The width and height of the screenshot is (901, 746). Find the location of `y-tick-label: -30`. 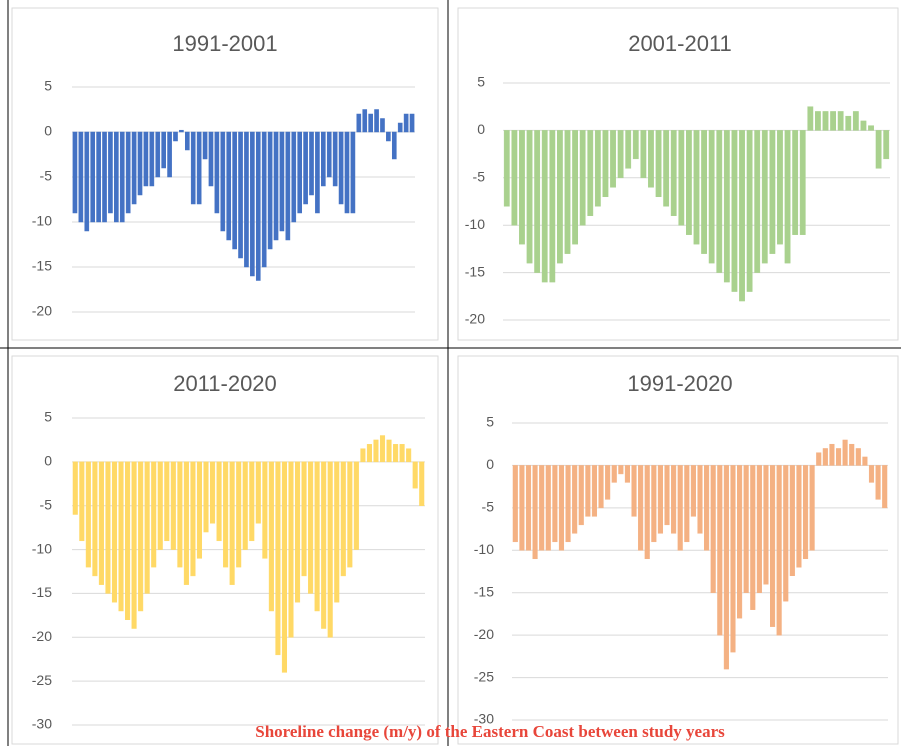

y-tick-label: -30 is located at coordinates (42, 724).